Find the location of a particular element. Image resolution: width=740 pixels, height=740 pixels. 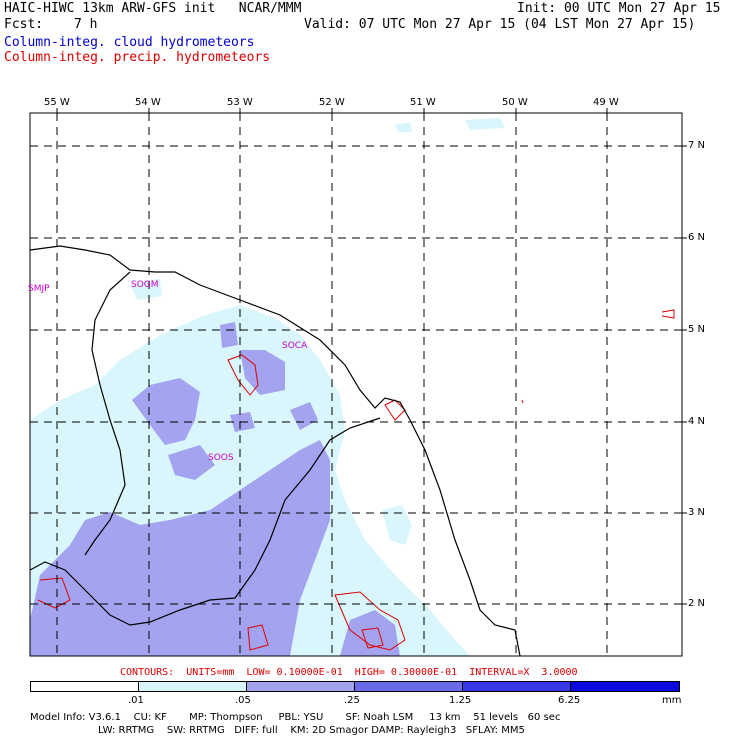

lon-label-51w: 51 W is located at coordinates (423, 102).